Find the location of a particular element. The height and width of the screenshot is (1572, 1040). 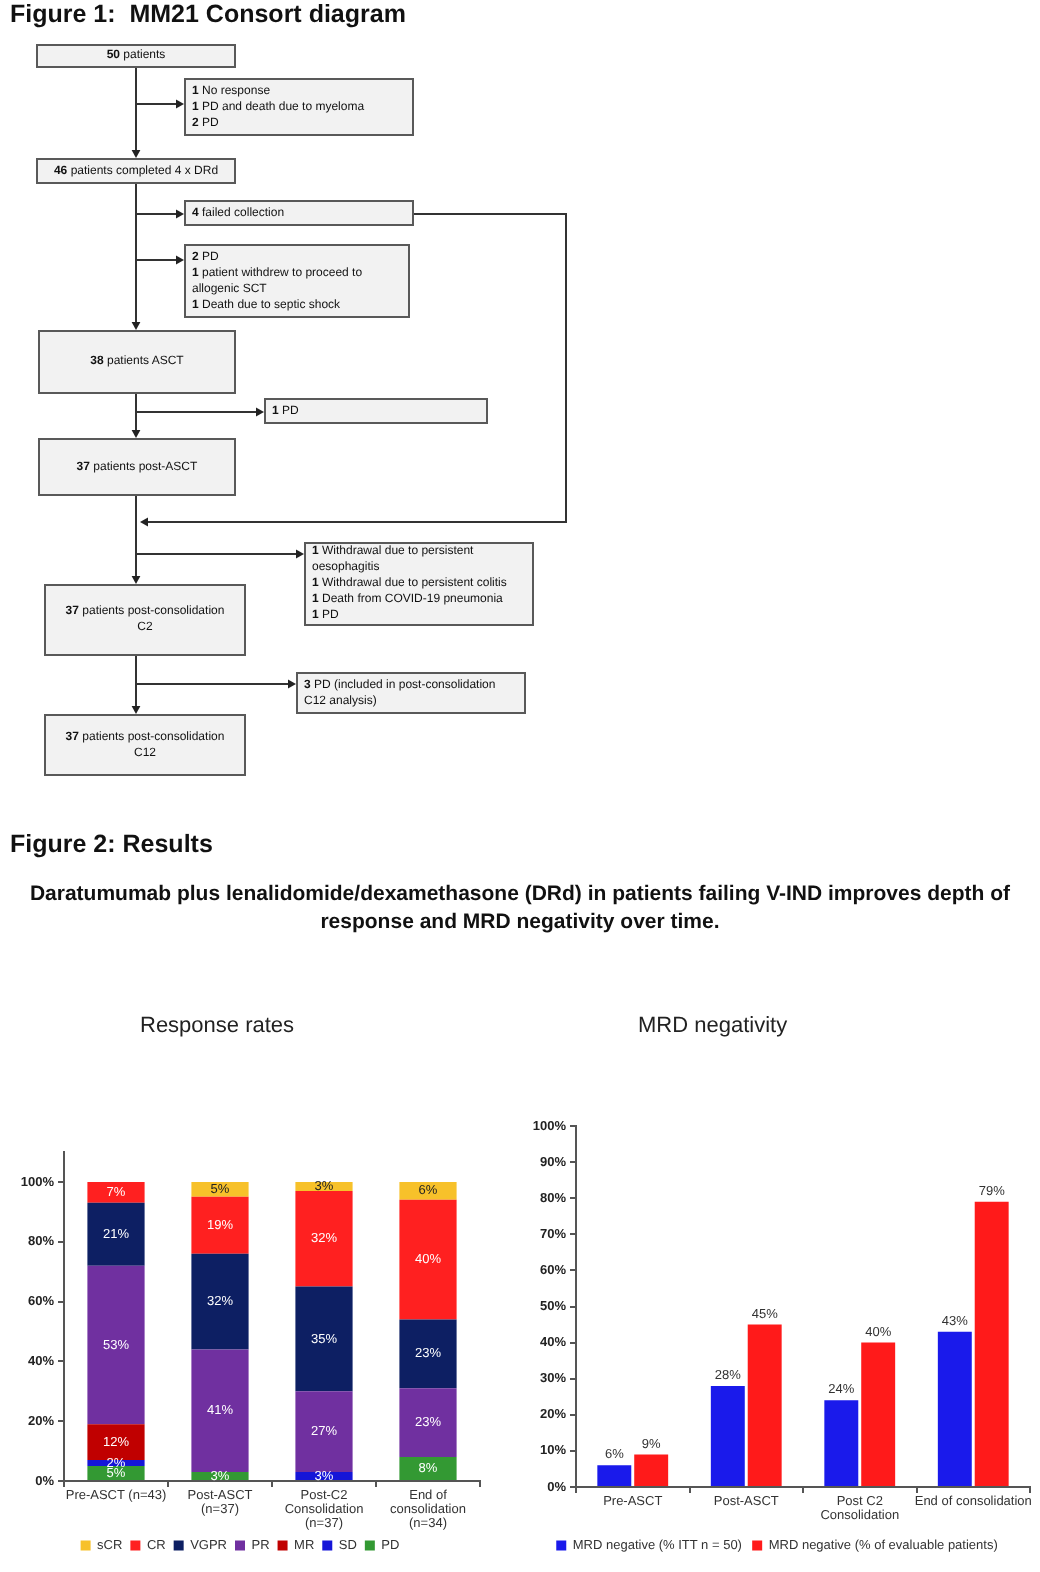

text: Figure 2: Results is located at coordinates (111, 845).